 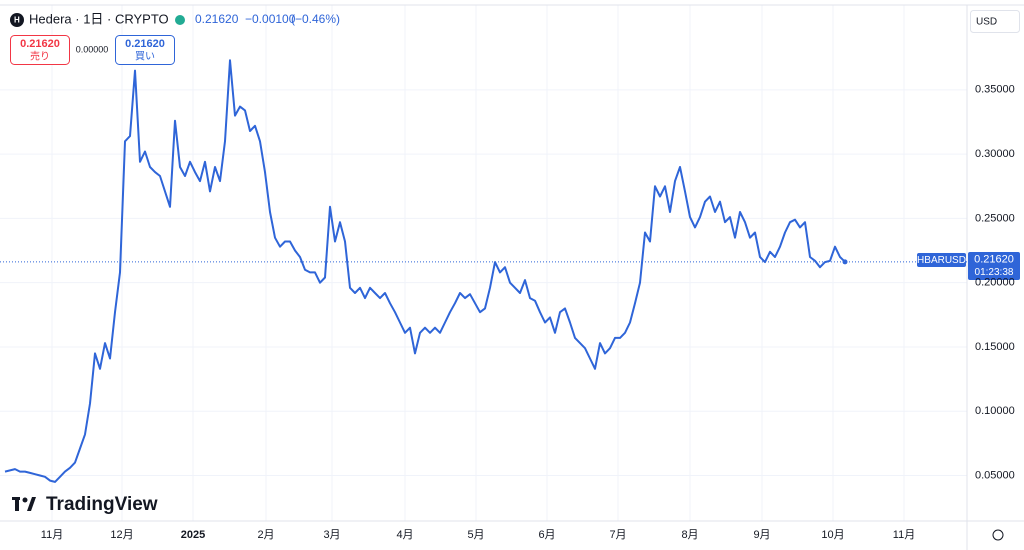 What do you see at coordinates (995, 90) in the screenshot?
I see `y-tick-label: 0.35000` at bounding box center [995, 90].